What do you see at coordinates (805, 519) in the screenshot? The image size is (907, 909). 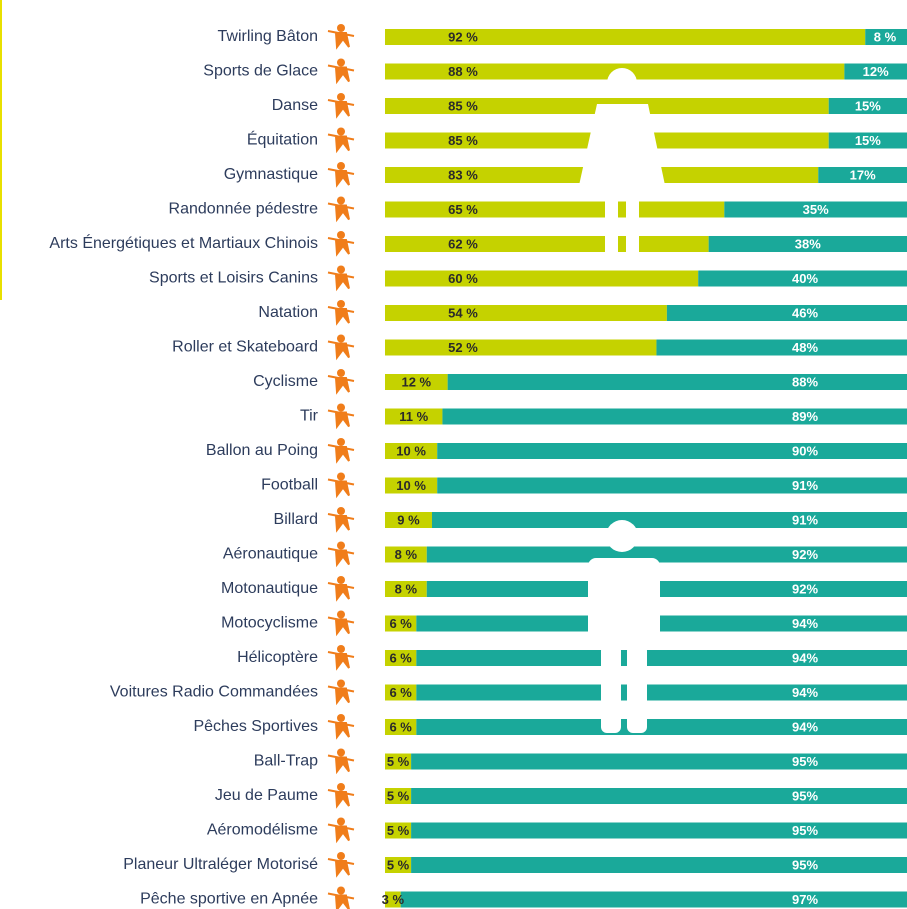 I see `value-label: 91%` at bounding box center [805, 519].